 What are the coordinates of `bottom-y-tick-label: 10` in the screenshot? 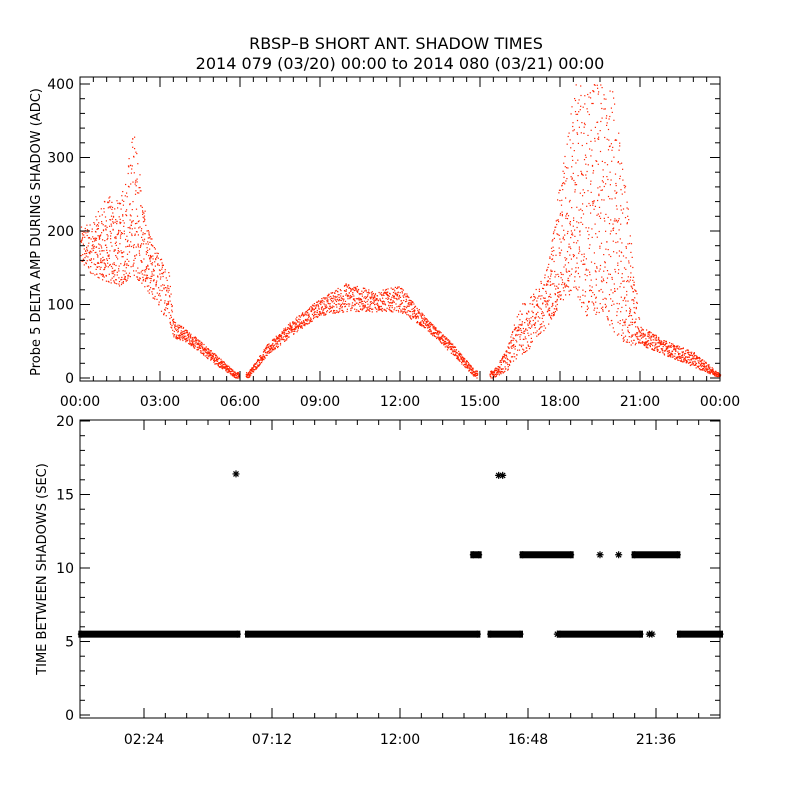 It's located at (65, 569).